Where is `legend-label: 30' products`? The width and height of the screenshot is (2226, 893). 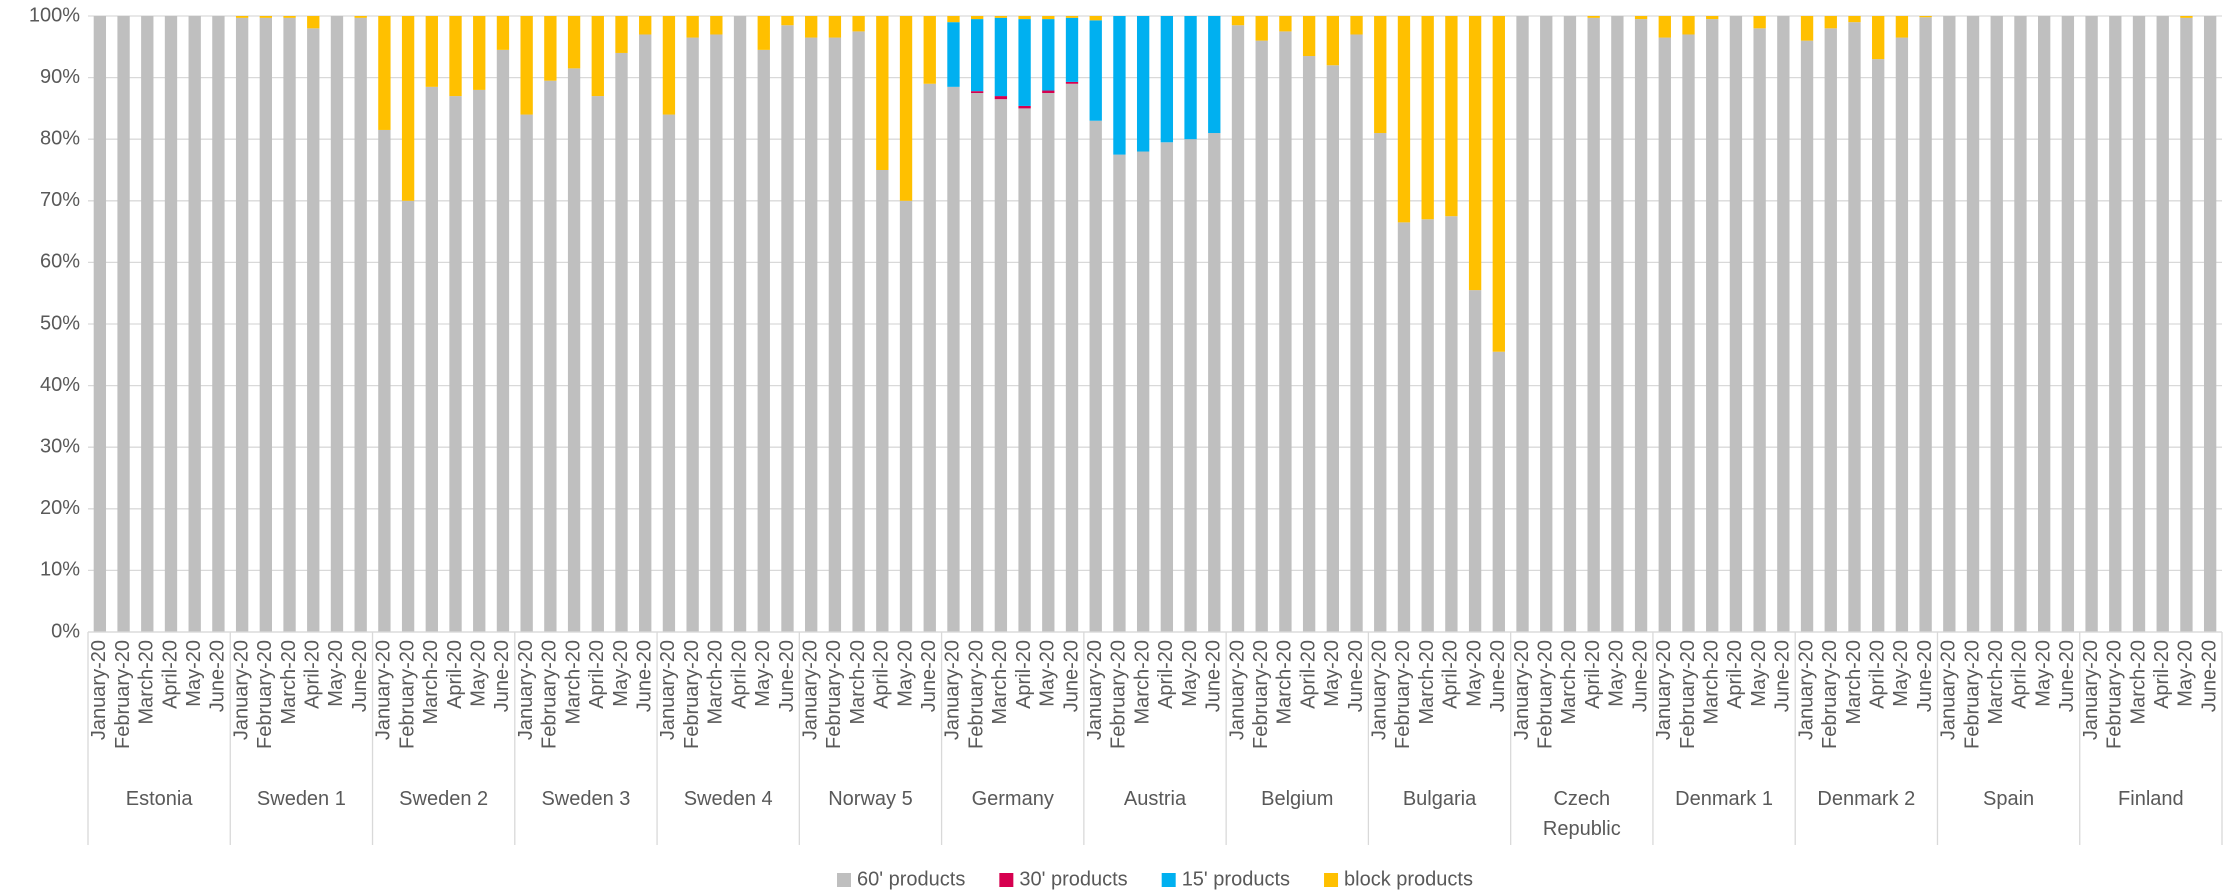
legend-label: 30' products is located at coordinates (1073, 879).